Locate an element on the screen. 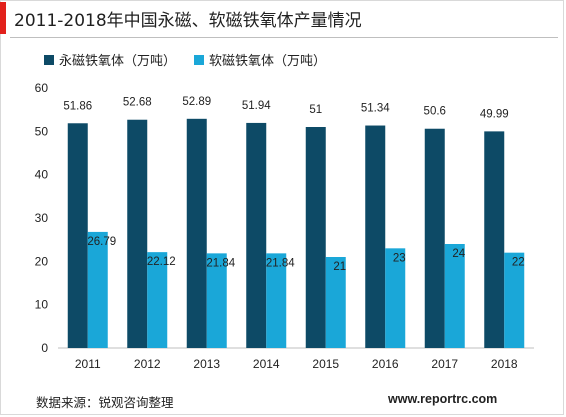 The height and width of the screenshot is (417, 566). data-label-series-2: 22.12 is located at coordinates (161, 262).